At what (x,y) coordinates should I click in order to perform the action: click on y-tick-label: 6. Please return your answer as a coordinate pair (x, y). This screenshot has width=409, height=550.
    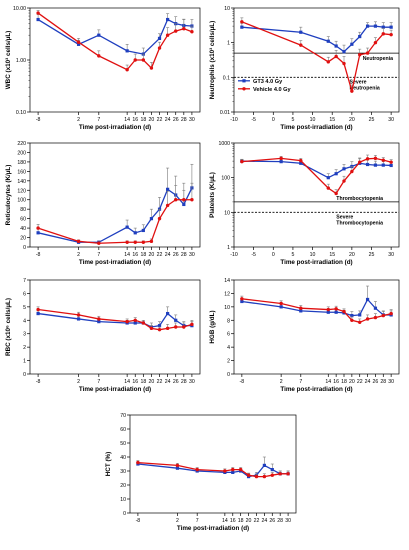
    Looking at the image, I should click on (24, 294).